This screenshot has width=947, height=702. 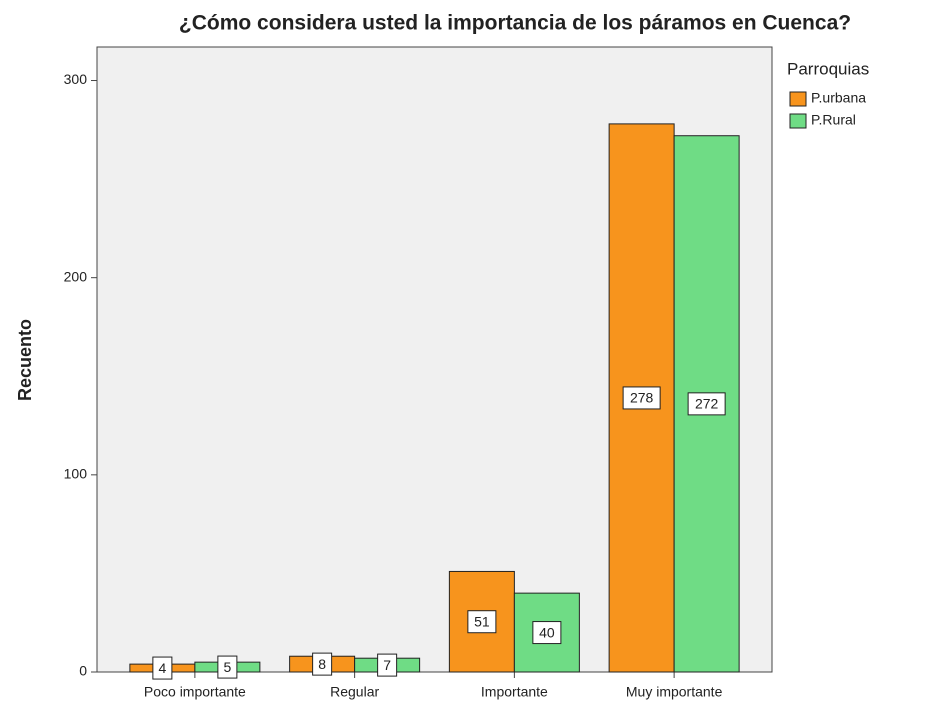 I want to click on y-tick-label: 0, so click(x=83, y=671).